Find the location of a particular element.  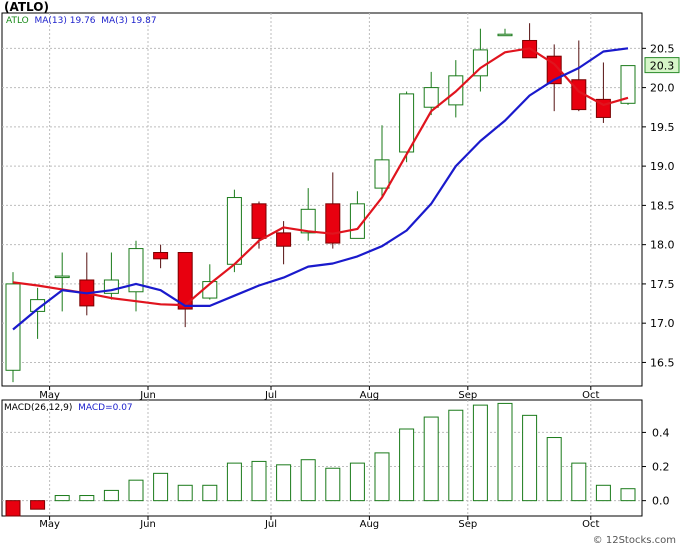

macd-xtick-label: Jun is located at coordinates (147, 524).